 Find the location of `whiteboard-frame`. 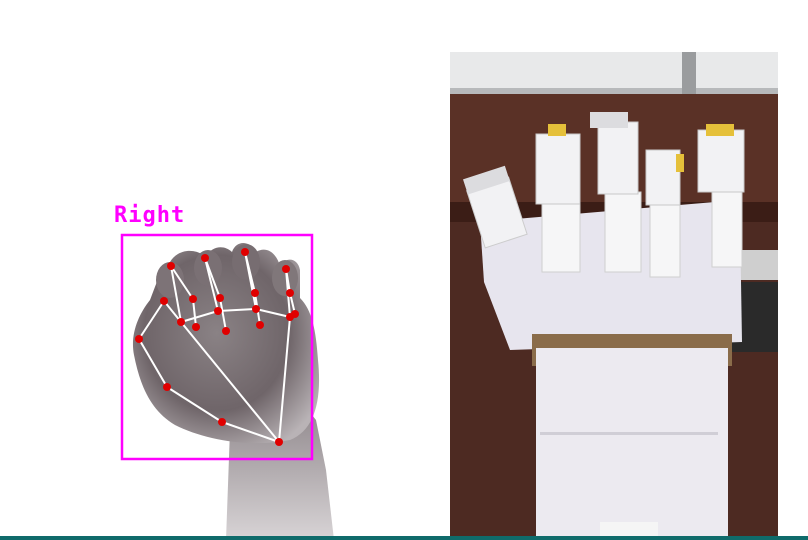

whiteboard-frame is located at coordinates (614, 91).